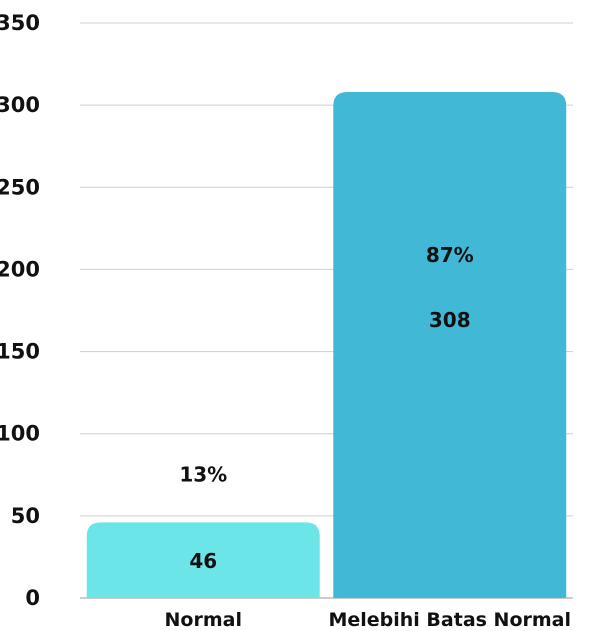  Describe the element at coordinates (20, 187) in the screenshot. I see `y-tick-label: 250` at that location.